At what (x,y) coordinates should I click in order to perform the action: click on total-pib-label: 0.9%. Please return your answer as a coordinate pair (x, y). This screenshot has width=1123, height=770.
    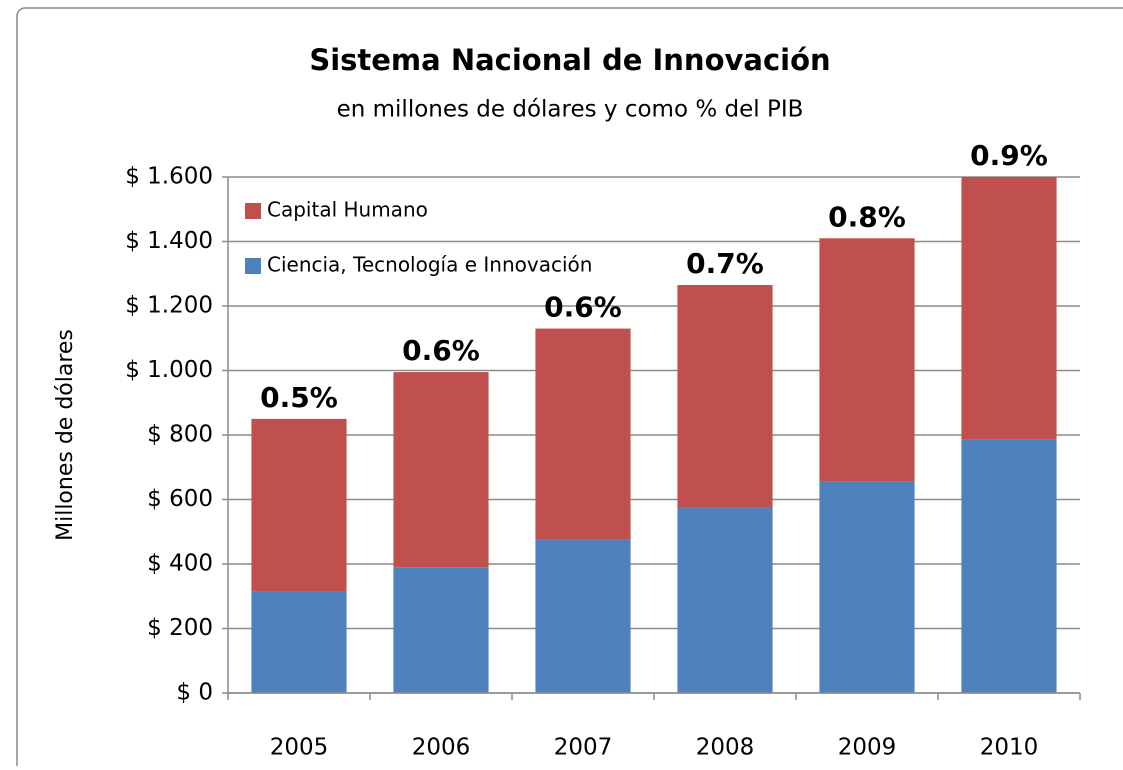
    Looking at the image, I should click on (1009, 155).